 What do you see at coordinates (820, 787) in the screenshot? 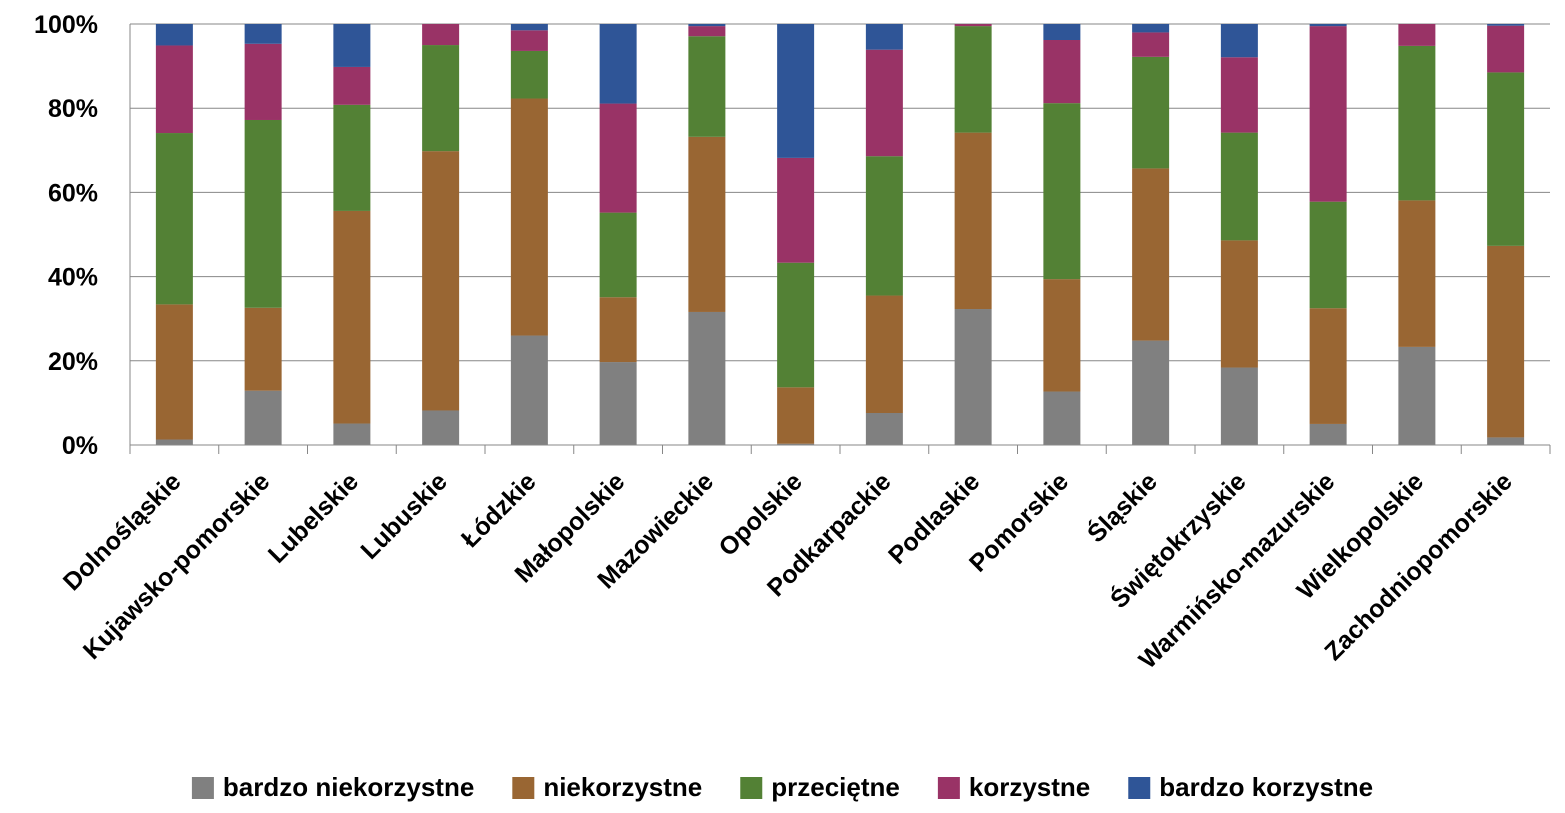
I see `legend-item: przeciętne` at bounding box center [820, 787].